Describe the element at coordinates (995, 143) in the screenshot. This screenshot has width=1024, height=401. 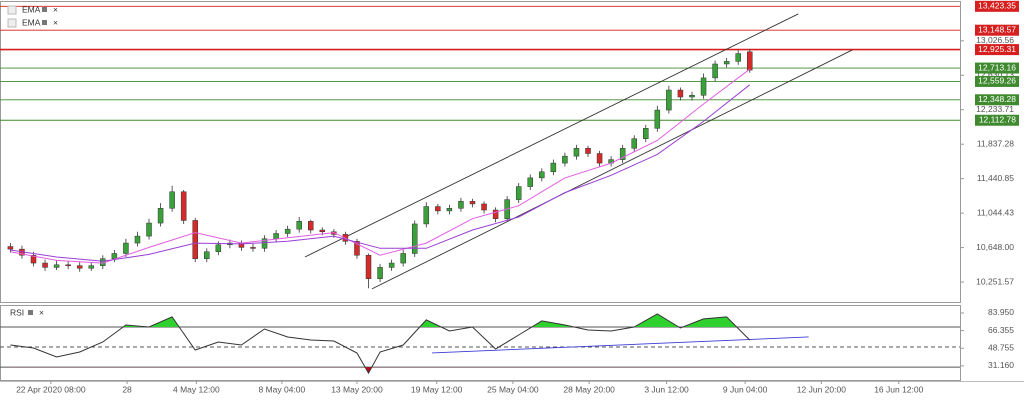
I see `y-tick-label: 11,837.28` at that location.